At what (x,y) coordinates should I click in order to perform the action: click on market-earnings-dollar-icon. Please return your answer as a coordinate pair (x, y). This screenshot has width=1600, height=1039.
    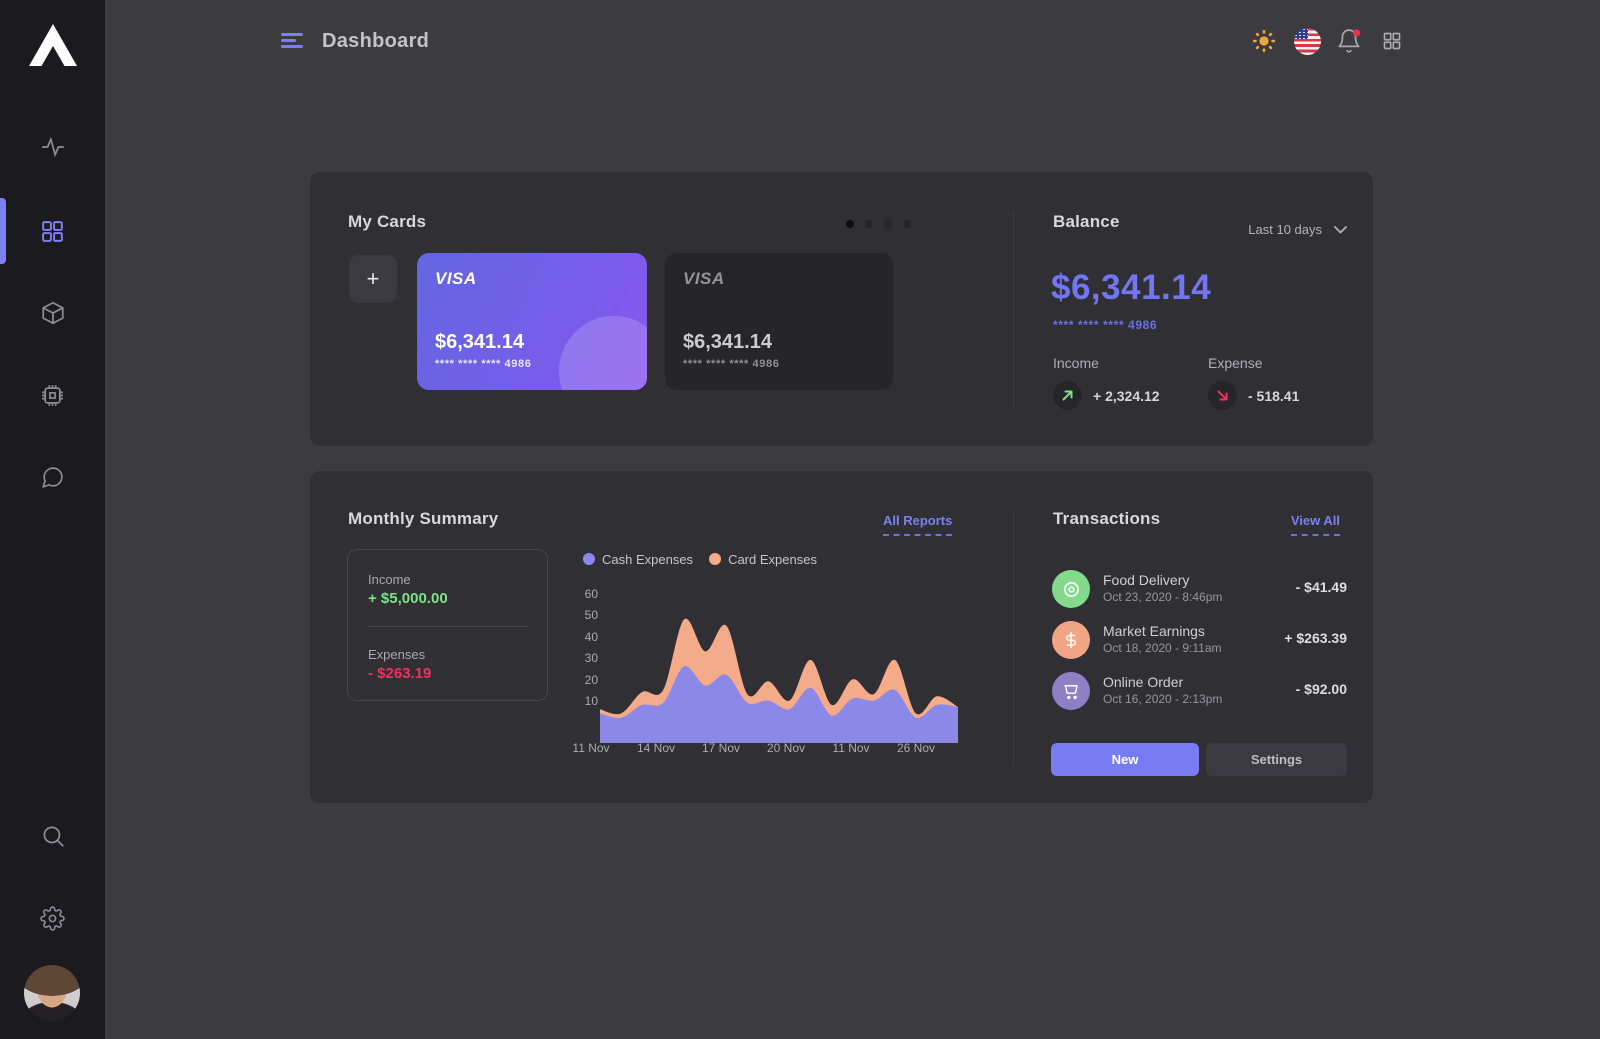
    Looking at the image, I should click on (1071, 640).